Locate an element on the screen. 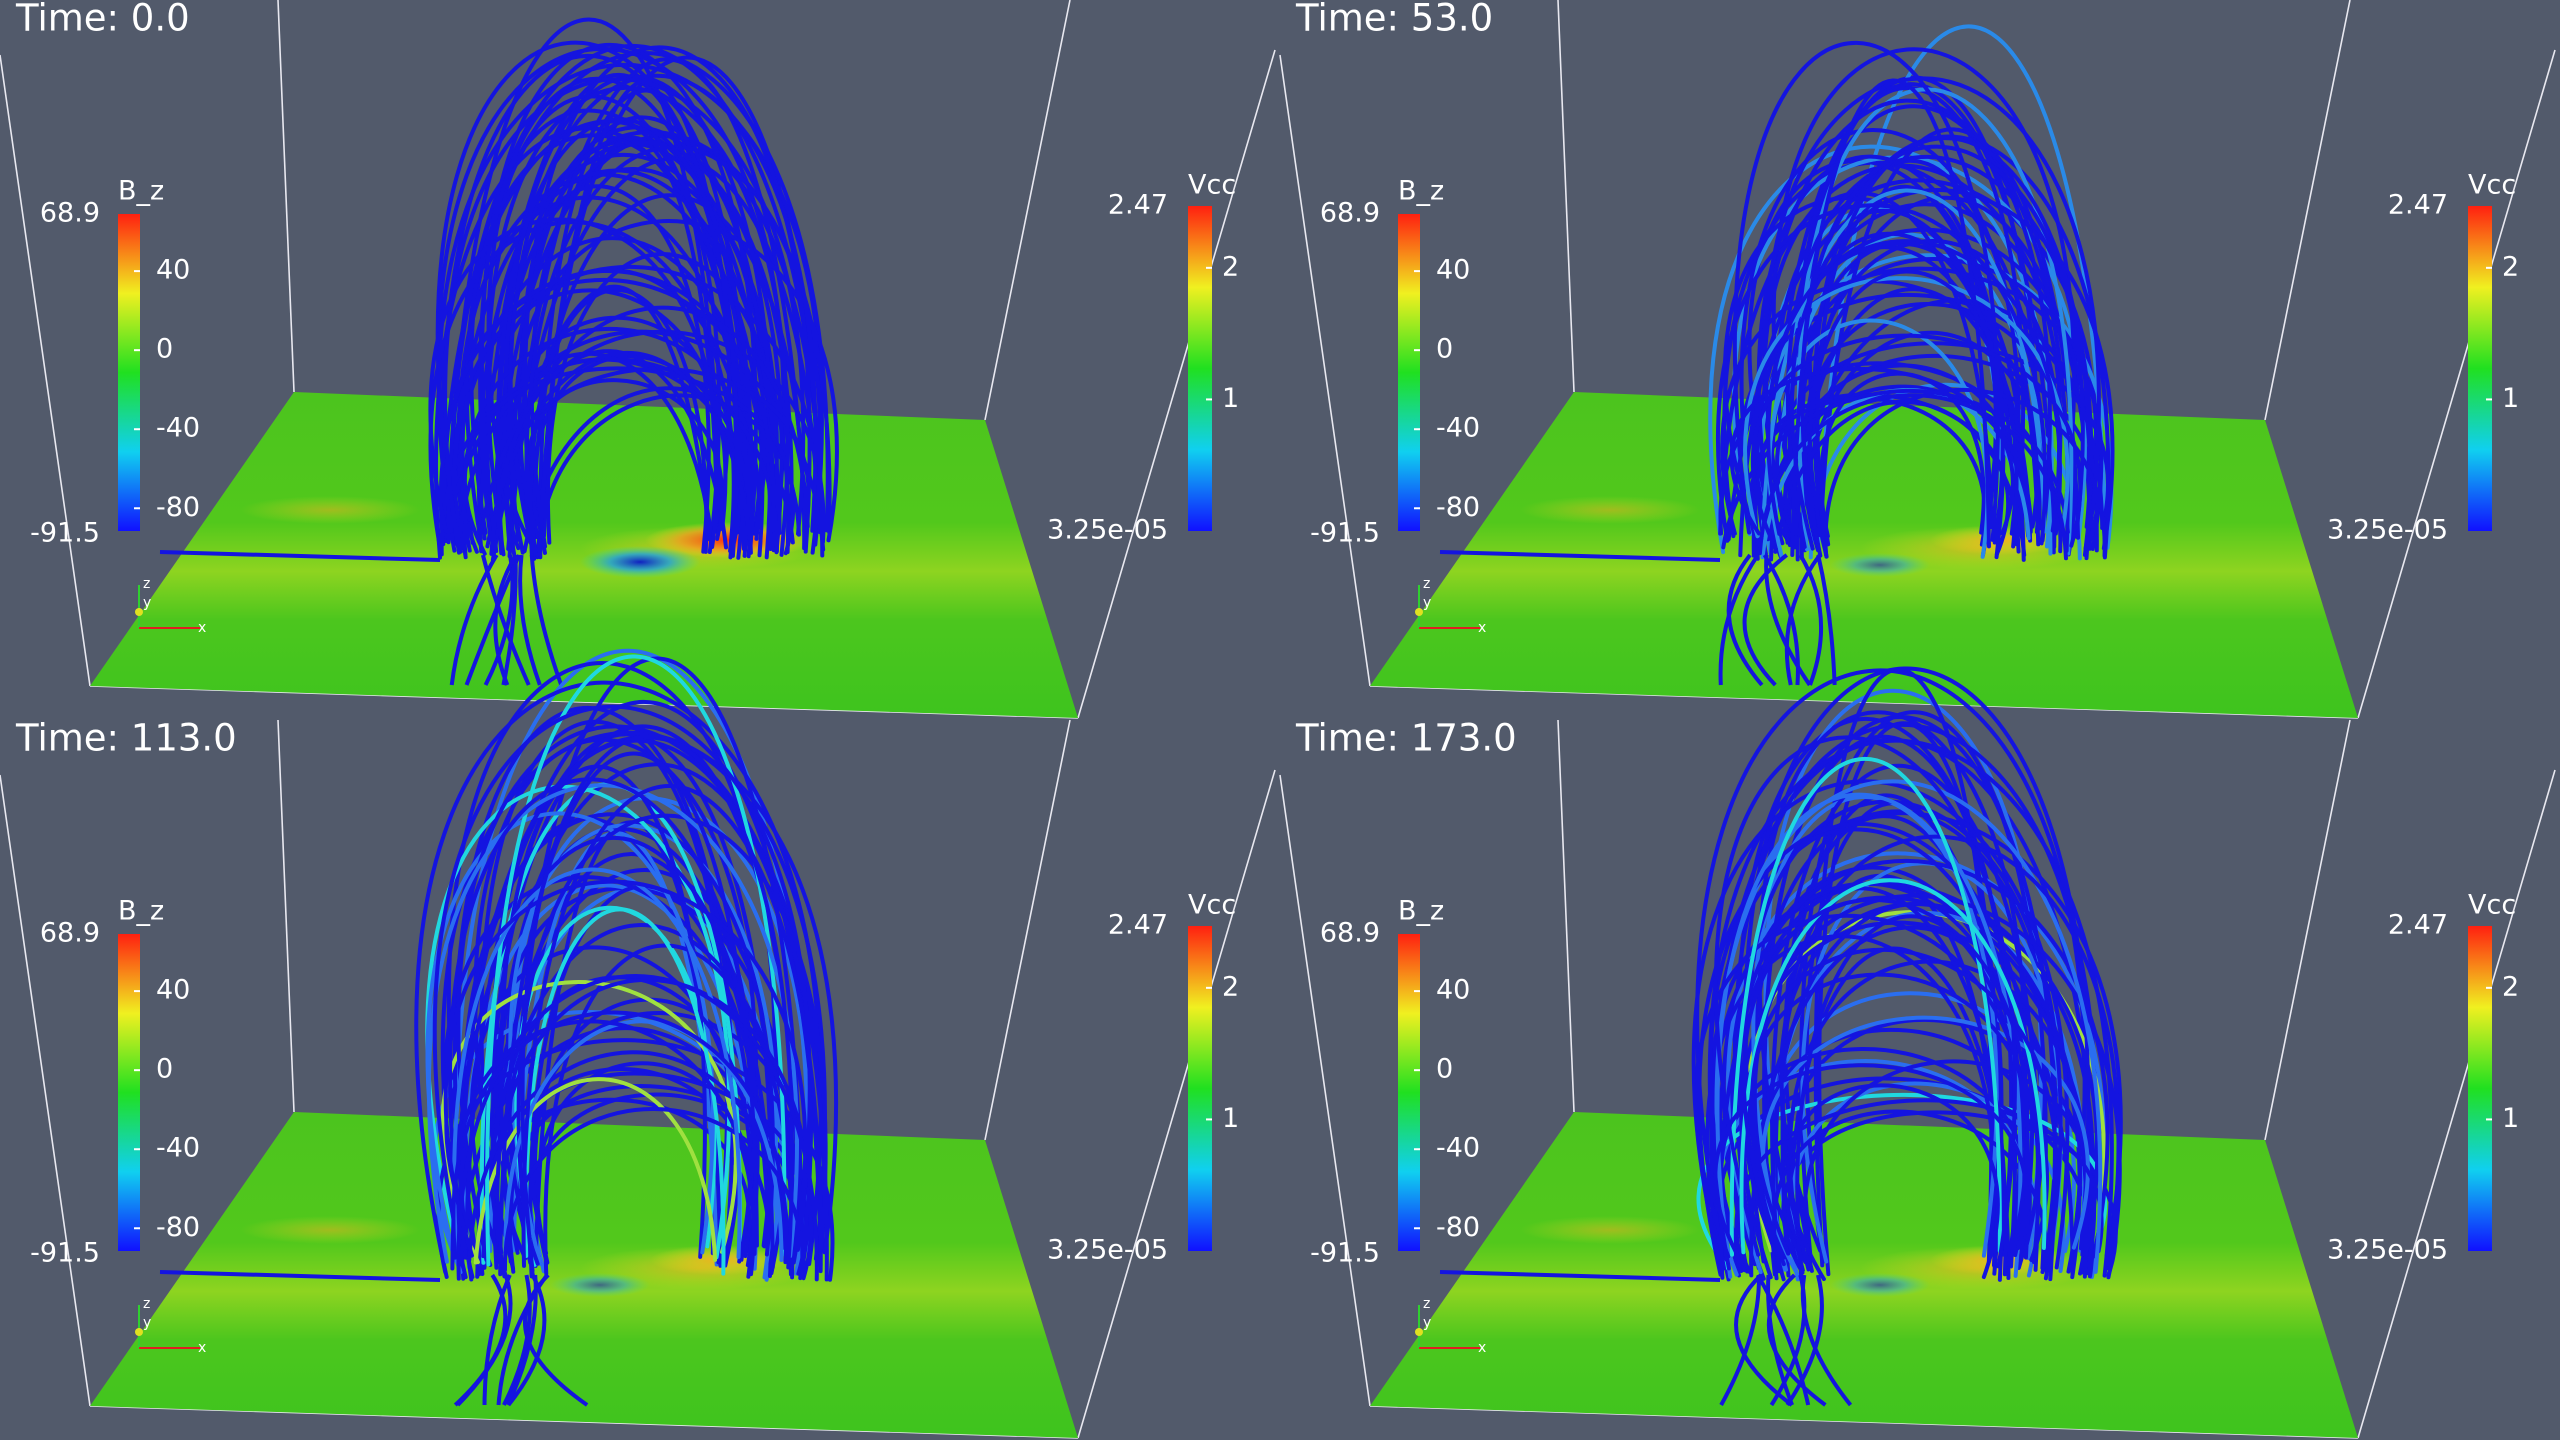 The width and height of the screenshot is (2560, 1440). time-label: Time: 0.0 is located at coordinates (102, 20).